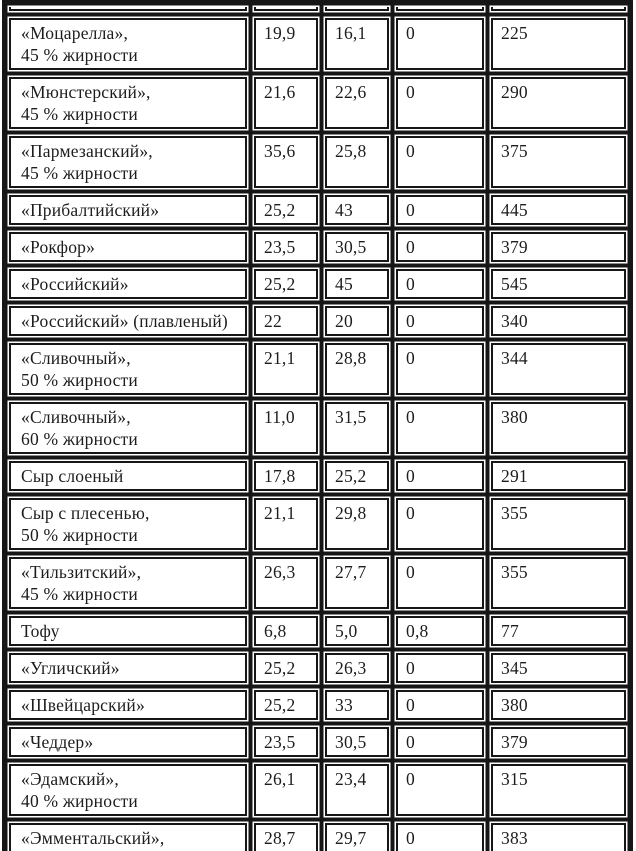 Image resolution: width=636 pixels, height=851 pixels. I want to click on value-cell: 16,1, so click(357, 44).